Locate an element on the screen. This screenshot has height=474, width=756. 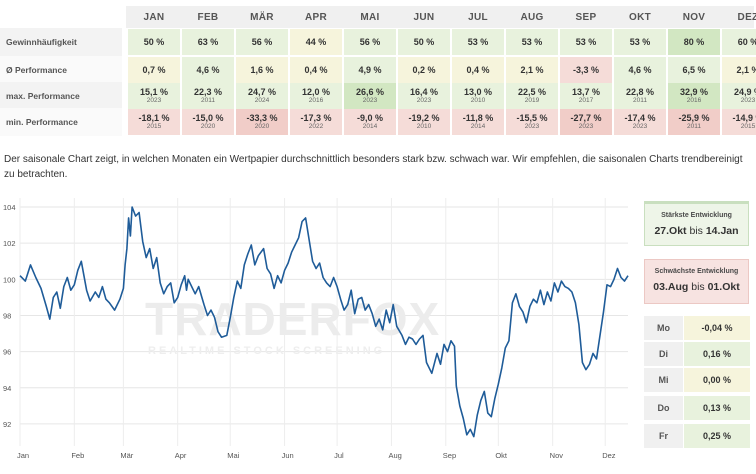
weekday-value: 0,16 % is located at coordinates (717, 354).